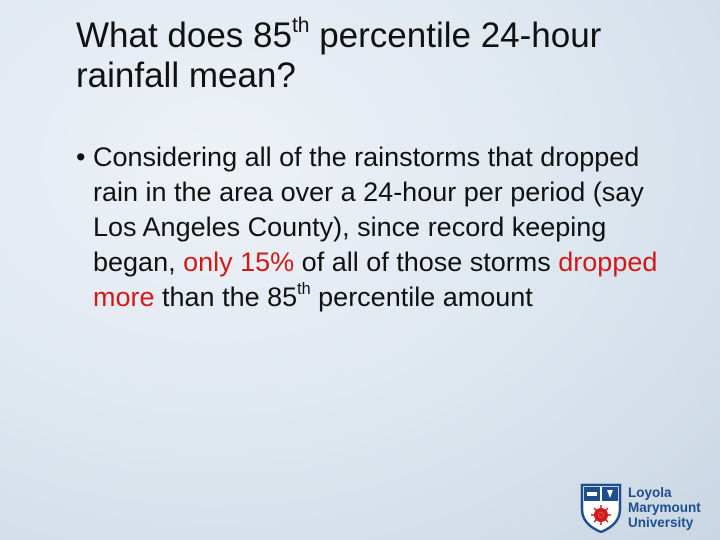 The width and height of the screenshot is (720, 540). Describe the element at coordinates (421, 297) in the screenshot. I see `bullet-text-d: percentile amount` at that location.